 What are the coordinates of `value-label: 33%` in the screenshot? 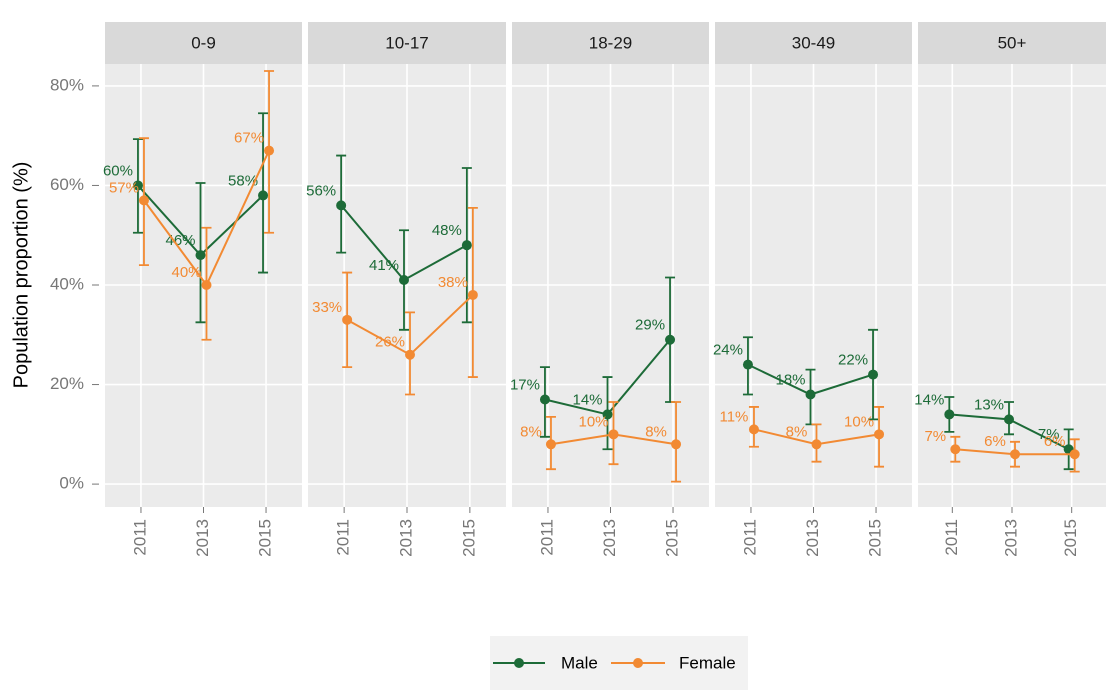 It's located at (327, 307).